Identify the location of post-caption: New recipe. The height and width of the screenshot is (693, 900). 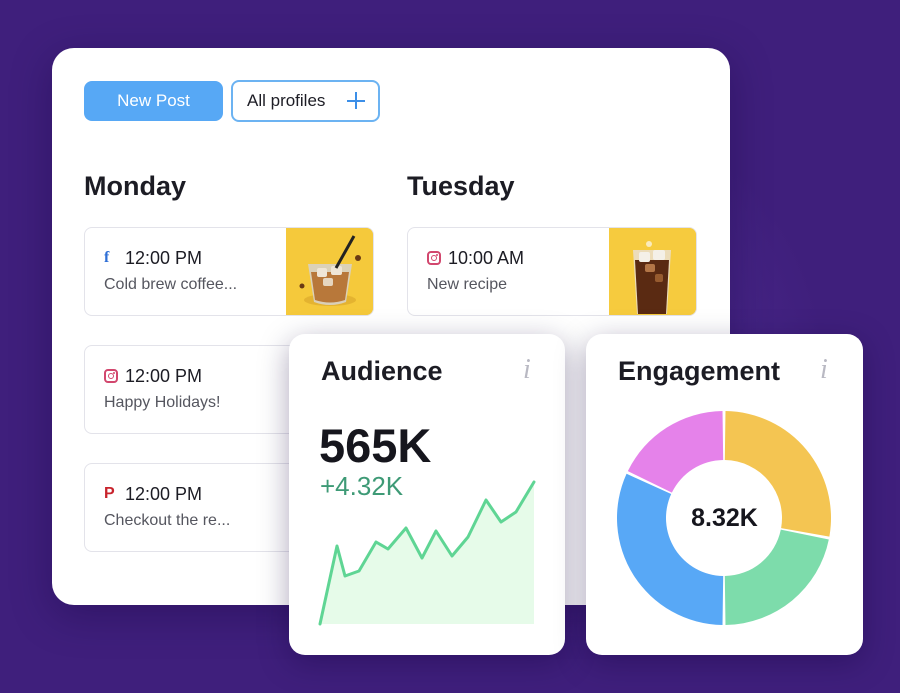
(467, 284).